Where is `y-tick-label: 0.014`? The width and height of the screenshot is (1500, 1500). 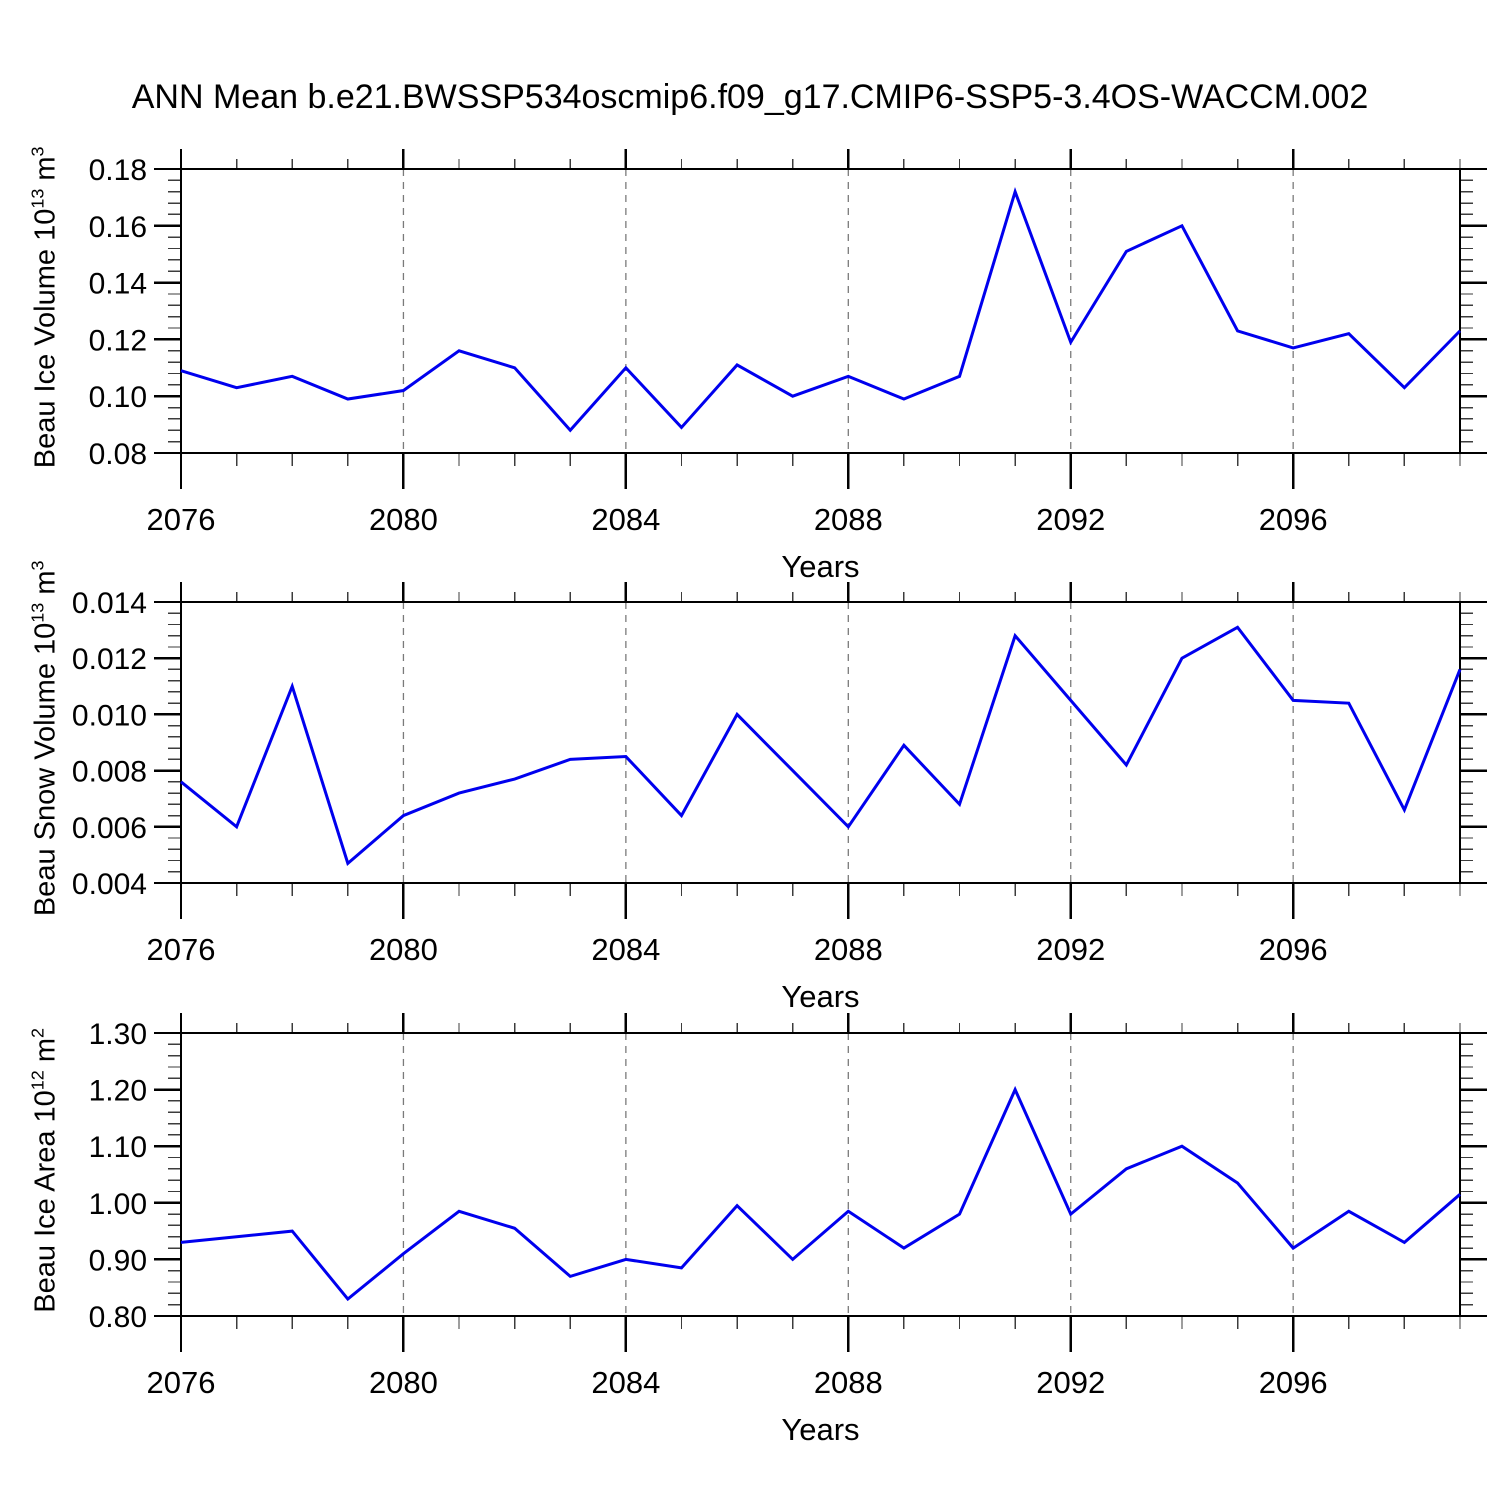
y-tick-label: 0.014 is located at coordinates (109, 603).